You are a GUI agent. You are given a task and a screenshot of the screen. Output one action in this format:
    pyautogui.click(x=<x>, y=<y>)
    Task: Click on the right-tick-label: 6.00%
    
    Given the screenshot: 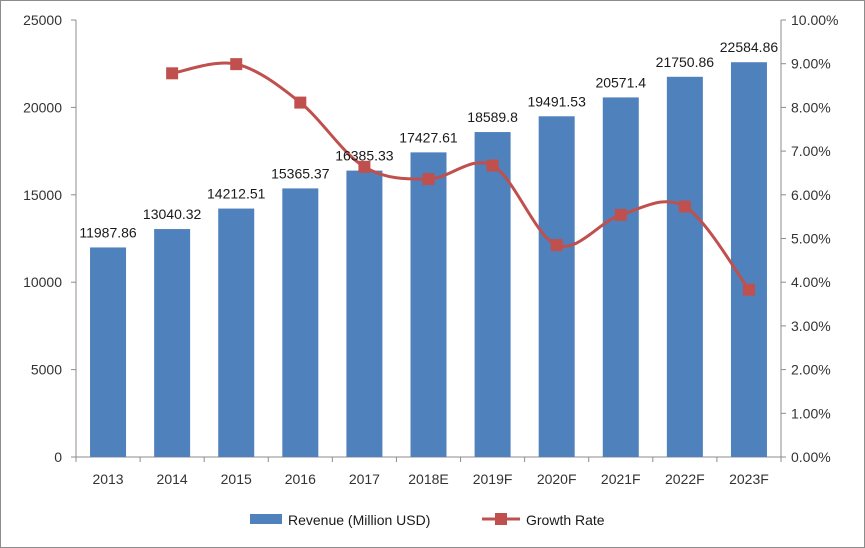 What is the action you would take?
    pyautogui.click(x=811, y=195)
    